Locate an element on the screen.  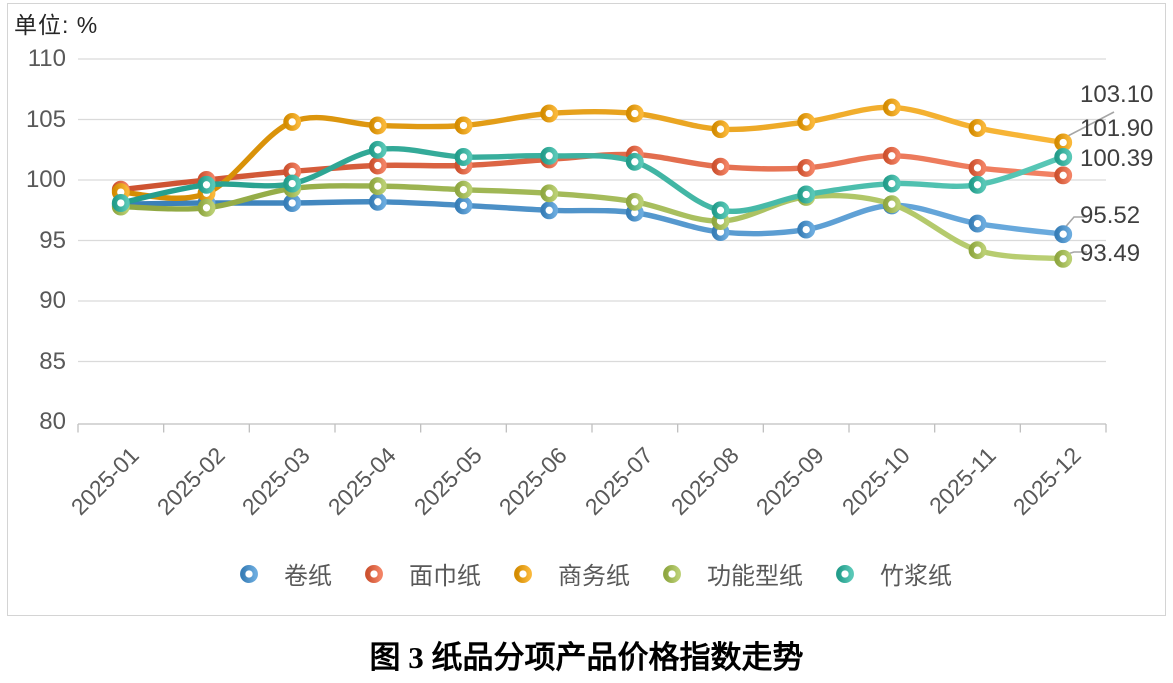
leader-line is located at coordinates (1089, 125).